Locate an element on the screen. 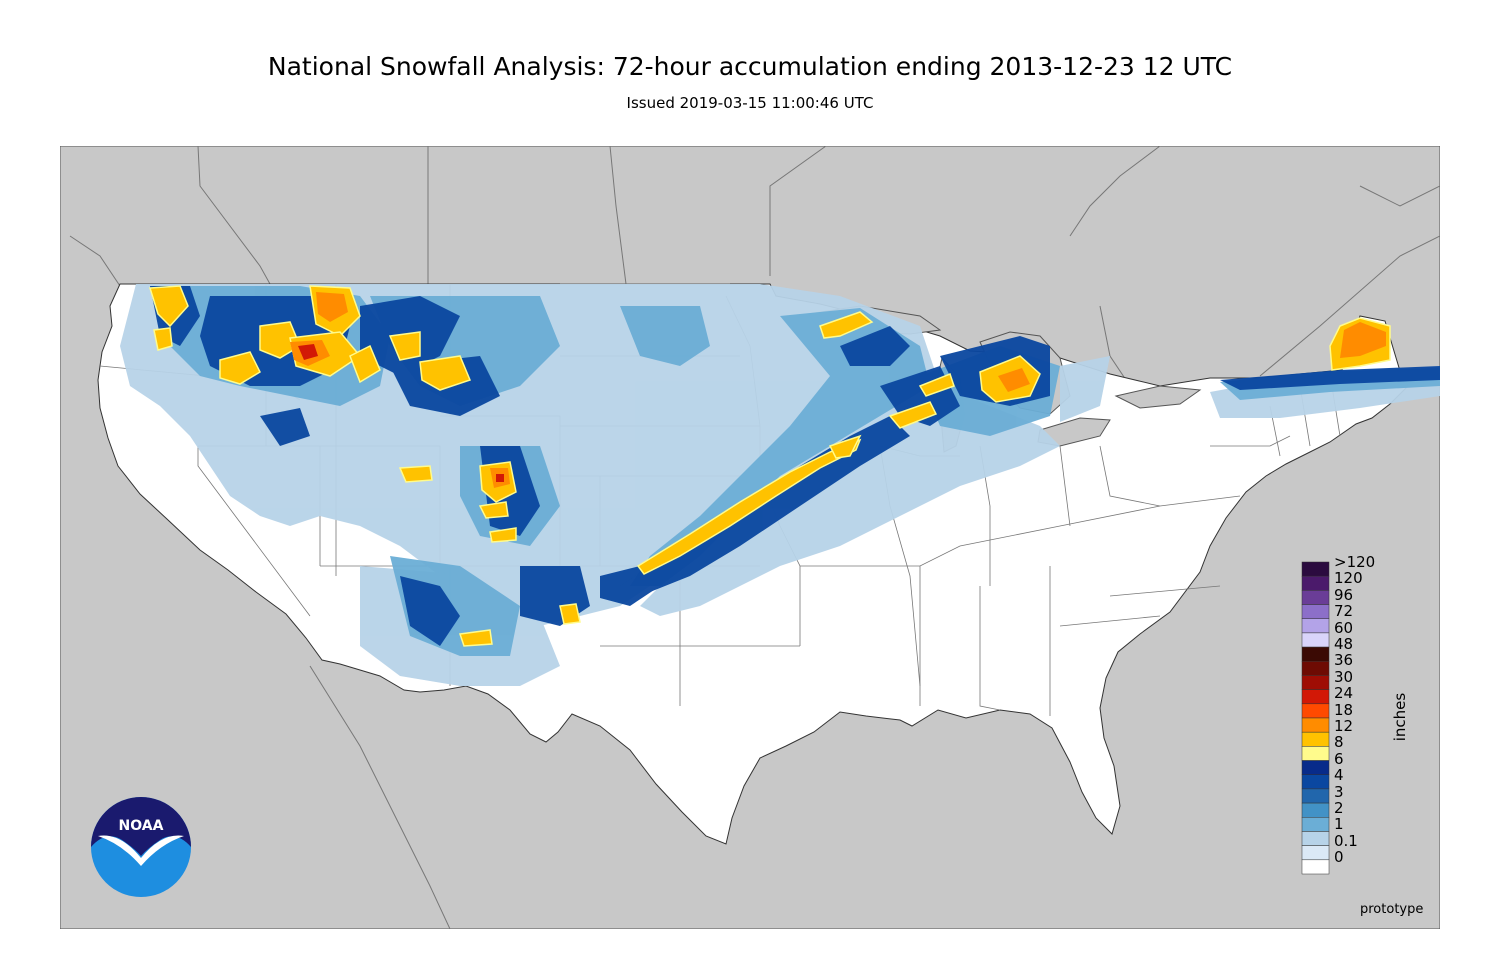  legend-tick-label: 8 is located at coordinates (1339, 742).